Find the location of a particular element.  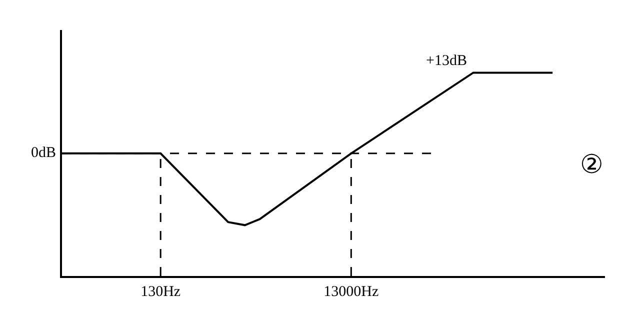

annotation: 0dB is located at coordinates (43, 153).